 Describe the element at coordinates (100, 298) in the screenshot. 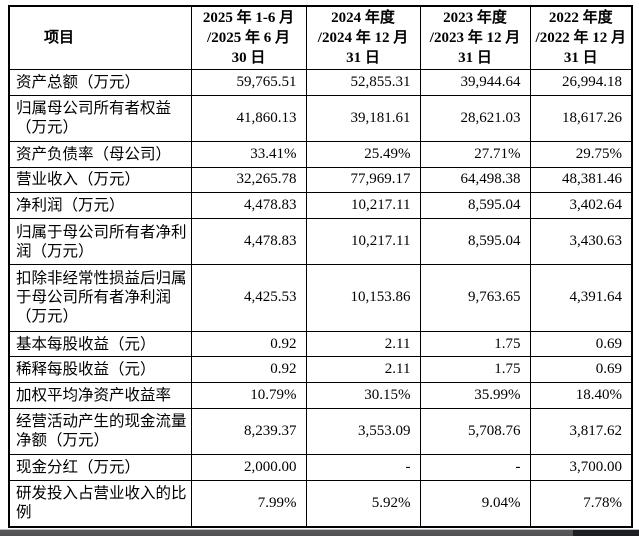

I see `row-label: 扣除非经常性损益后归属于母公司所有者净利润（万元）` at that location.